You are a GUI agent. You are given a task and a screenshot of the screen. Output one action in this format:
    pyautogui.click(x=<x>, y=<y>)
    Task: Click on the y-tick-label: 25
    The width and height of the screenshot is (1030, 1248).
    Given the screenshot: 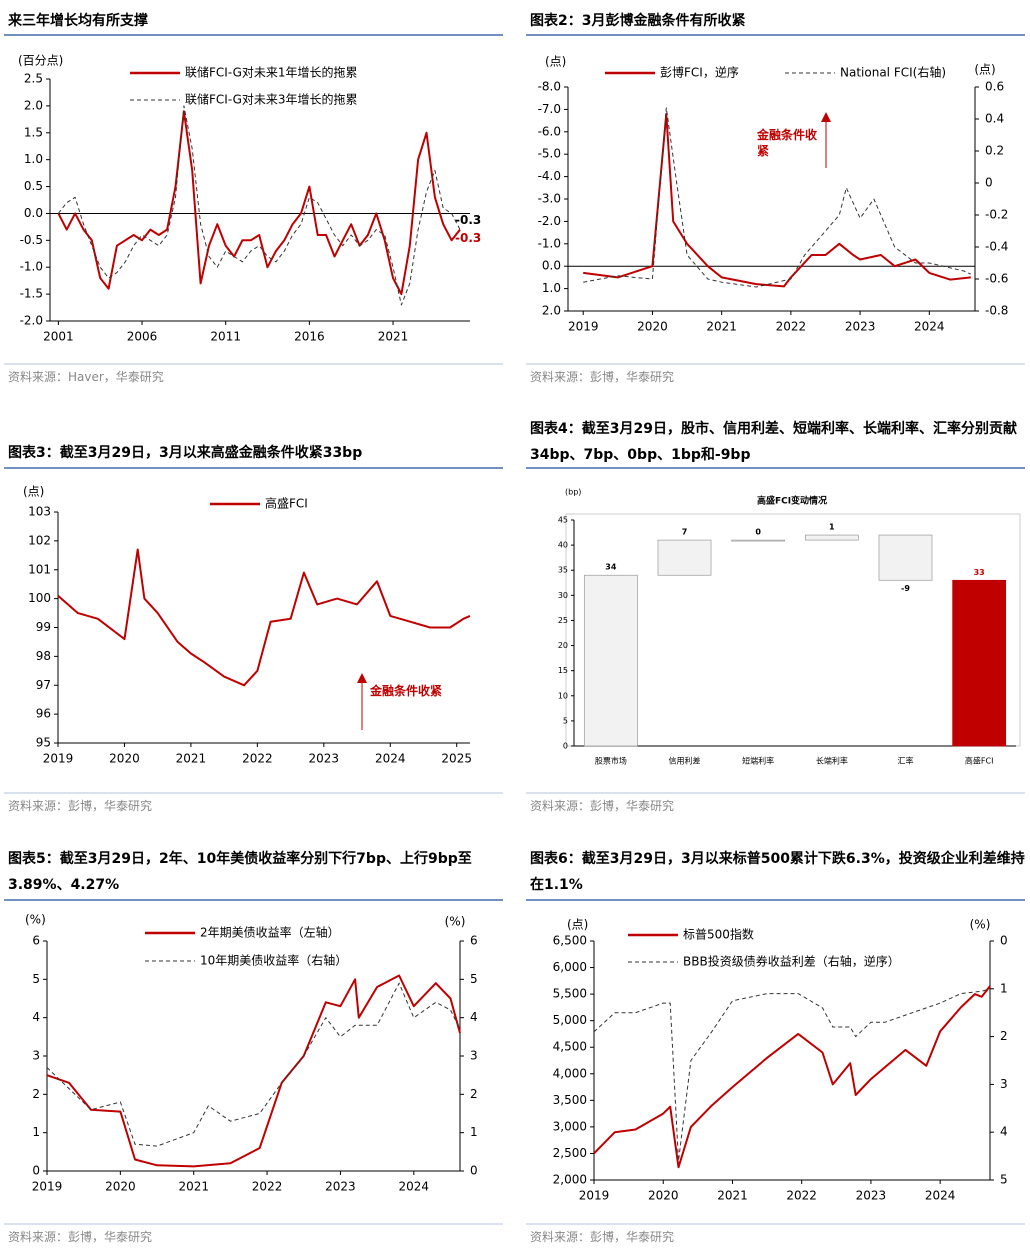 What is the action you would take?
    pyautogui.click(x=563, y=620)
    